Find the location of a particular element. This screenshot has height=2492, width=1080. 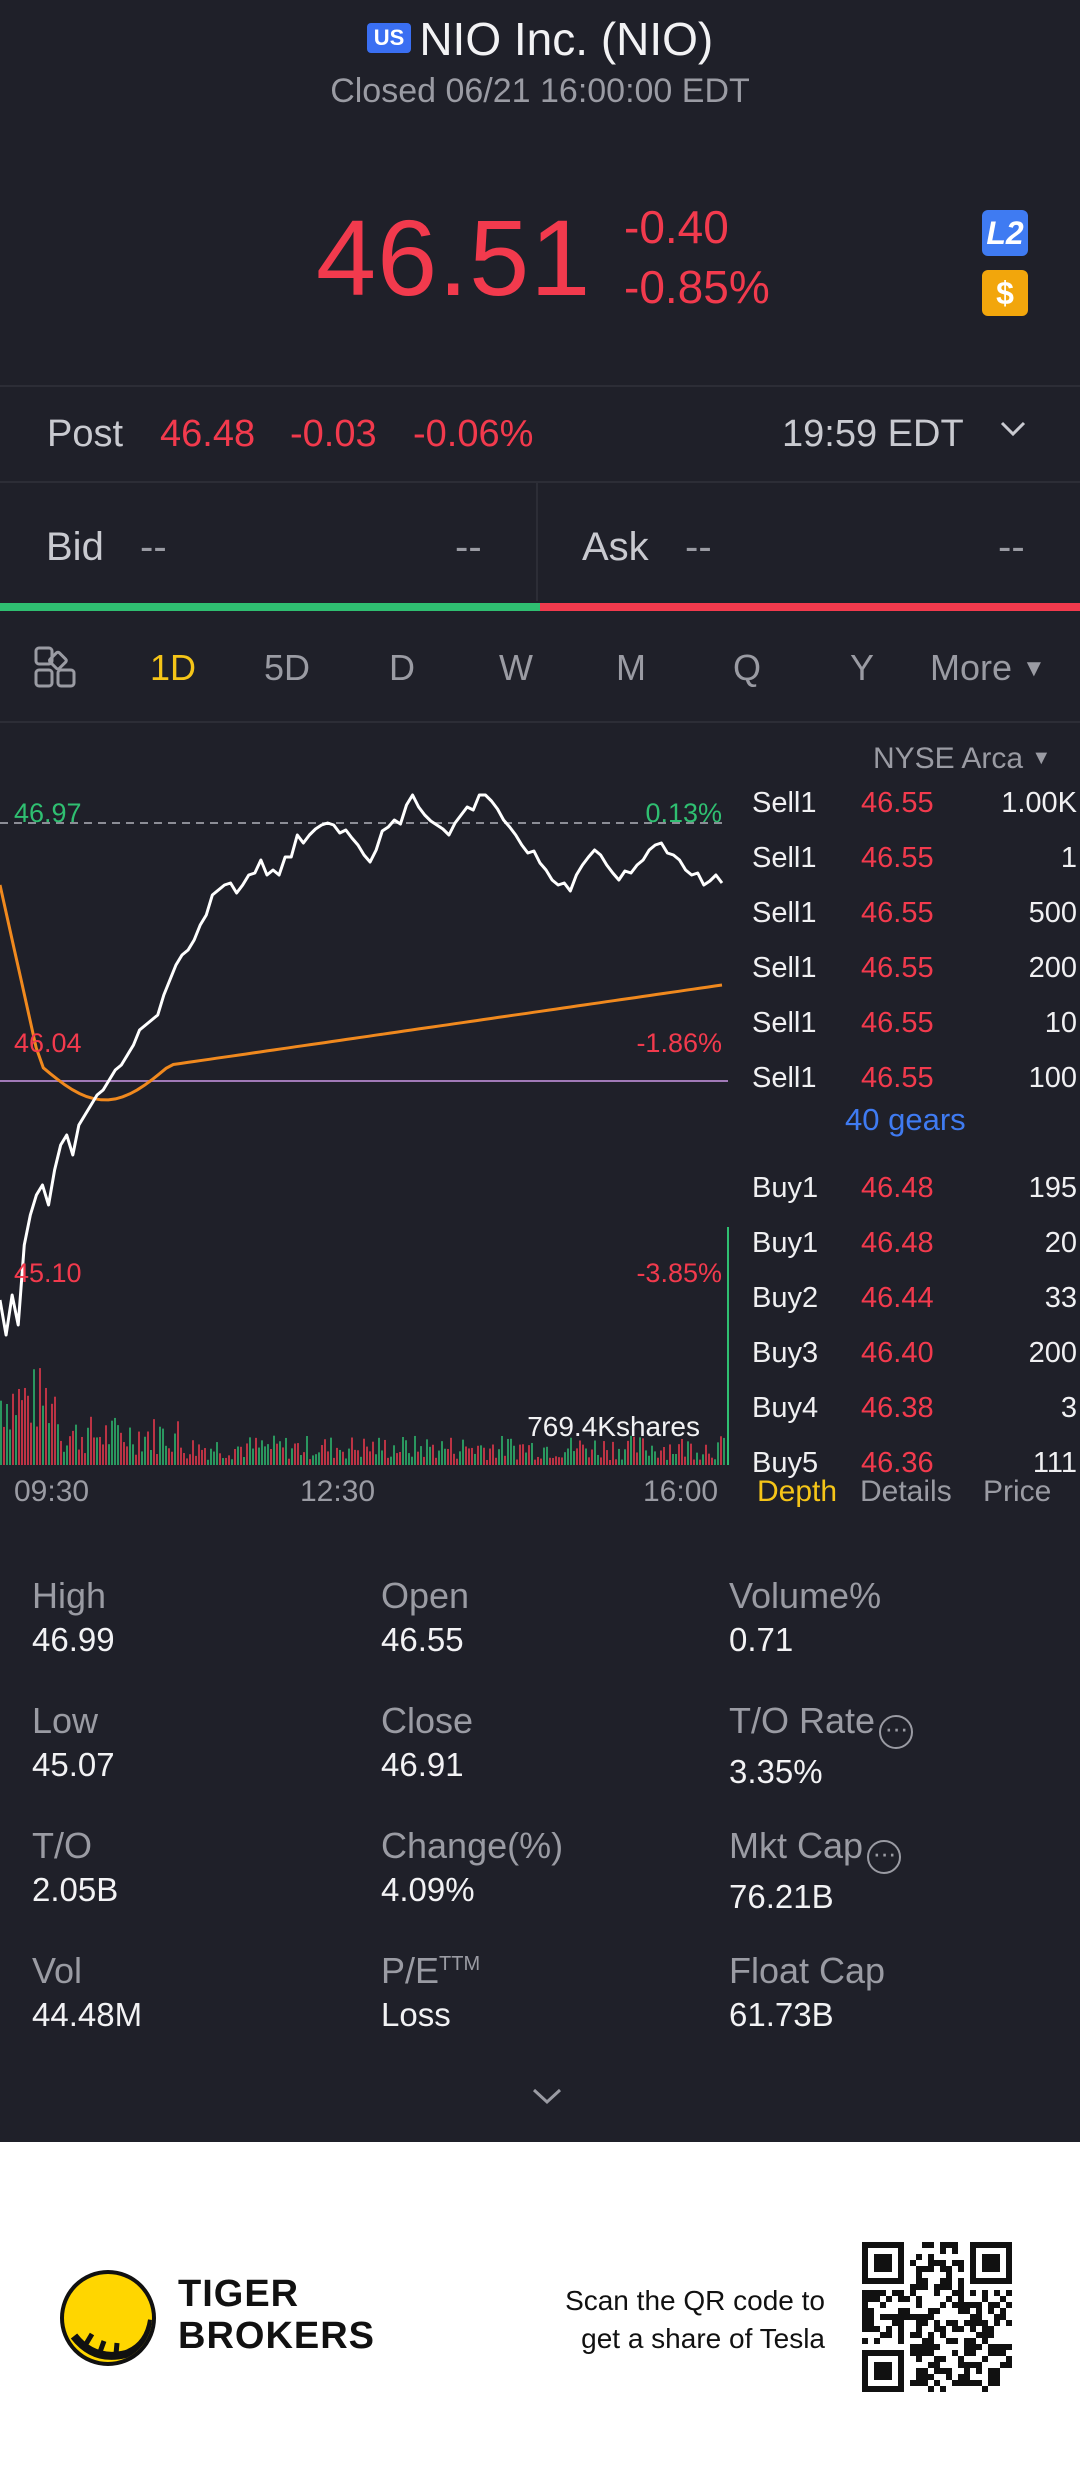

stat-label: Vol is located at coordinates (57, 1970).